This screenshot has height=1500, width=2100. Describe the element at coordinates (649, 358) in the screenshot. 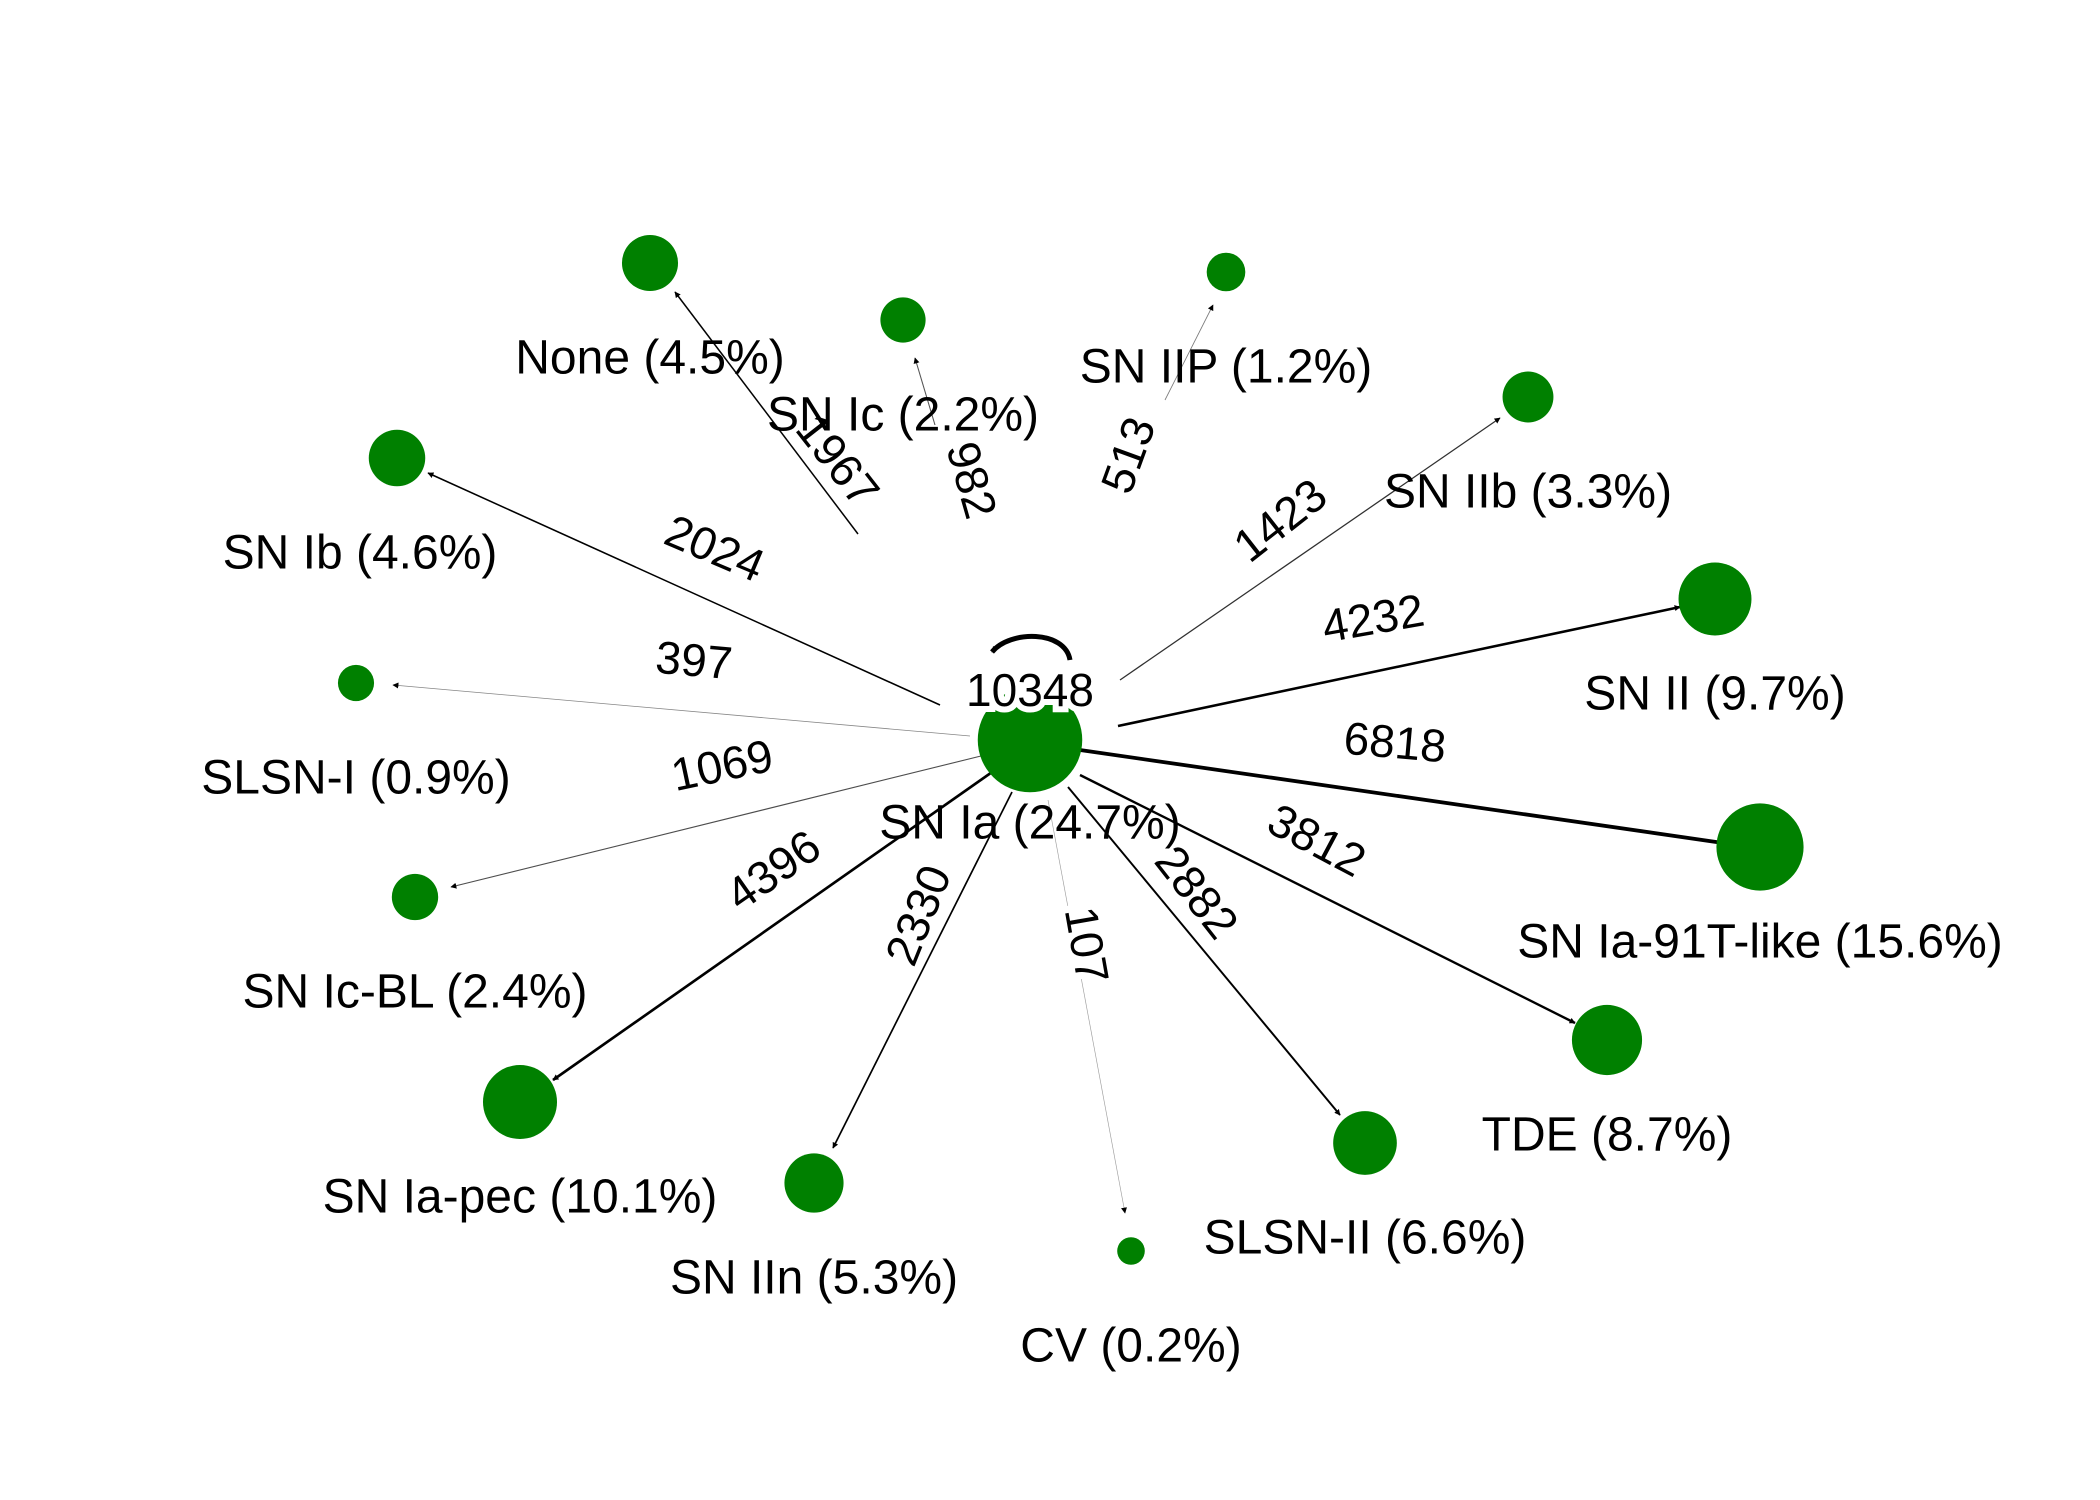

I see `node-label-none: None (4.5%)` at that location.